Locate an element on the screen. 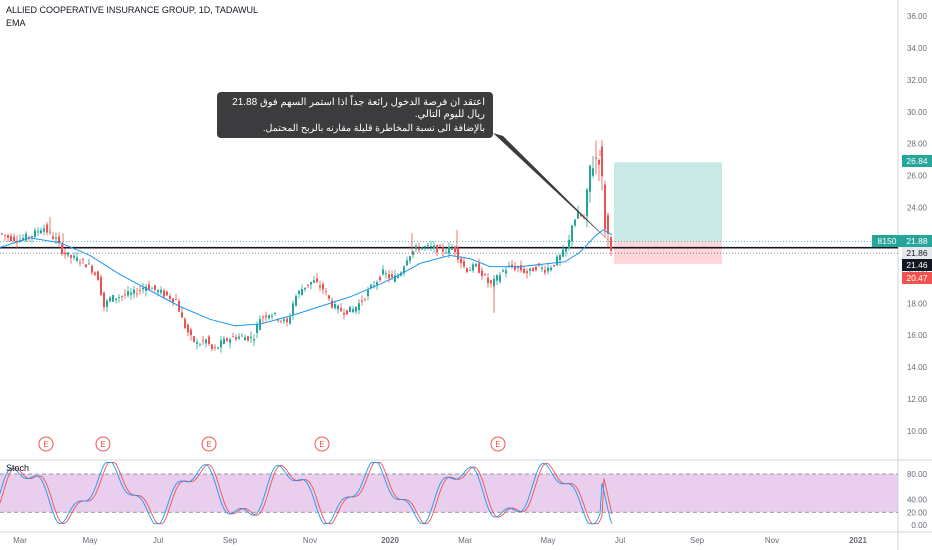  symbol-tag: 8150 is located at coordinates (887, 241).